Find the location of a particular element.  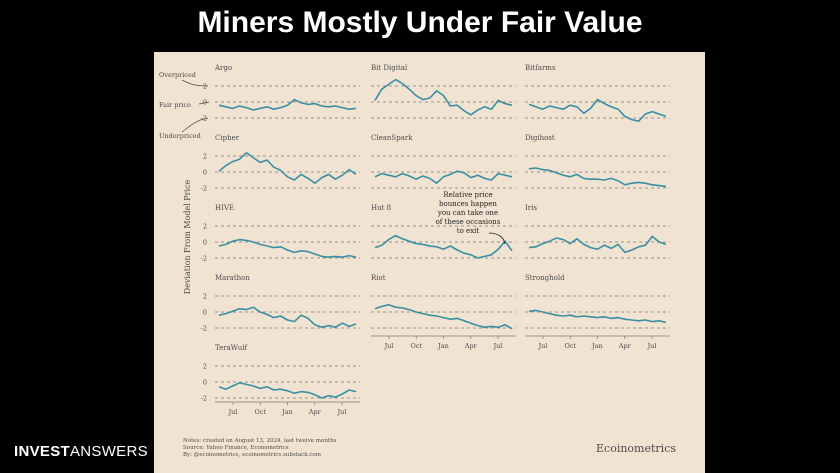

series-line-cleanspark is located at coordinates (443, 177).